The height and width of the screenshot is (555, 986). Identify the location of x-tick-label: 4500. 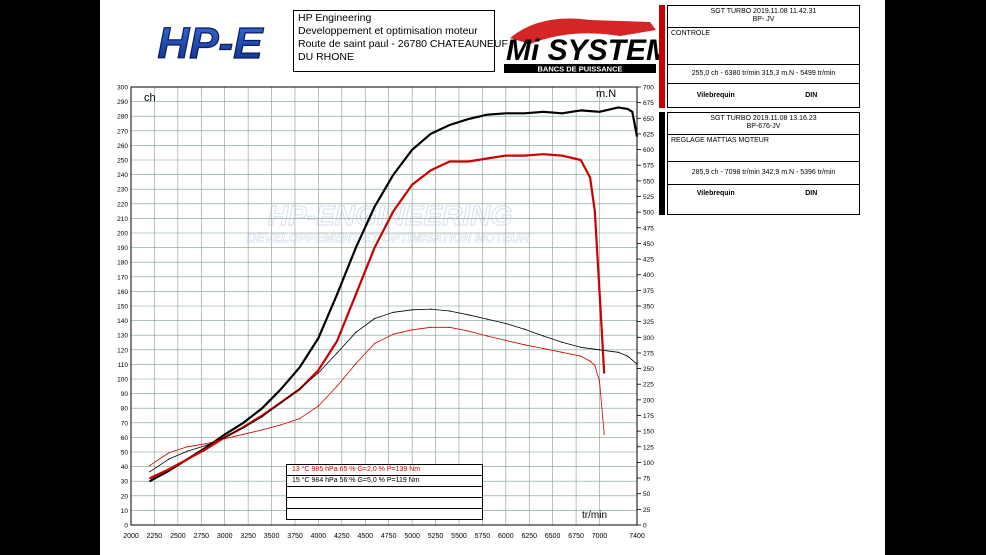
(365, 536).